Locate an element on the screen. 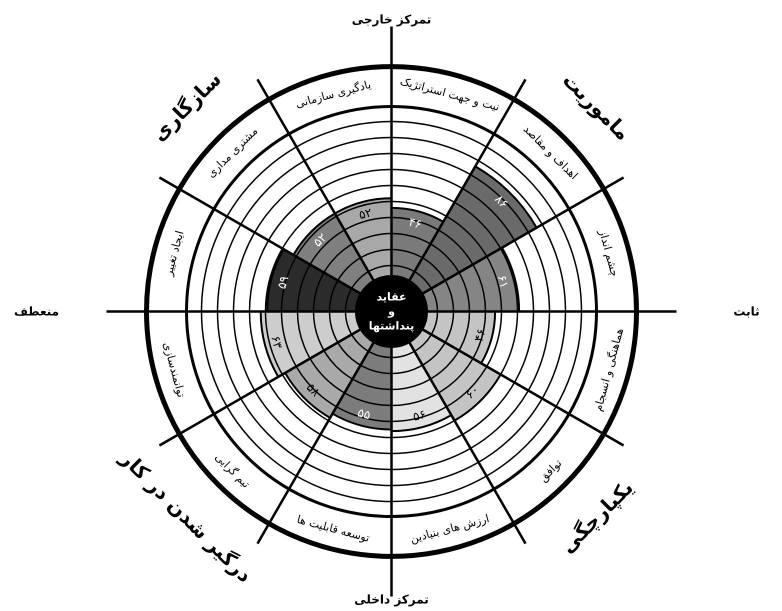 The height and width of the screenshot is (611, 782). text: منعطف is located at coordinates (37, 311).